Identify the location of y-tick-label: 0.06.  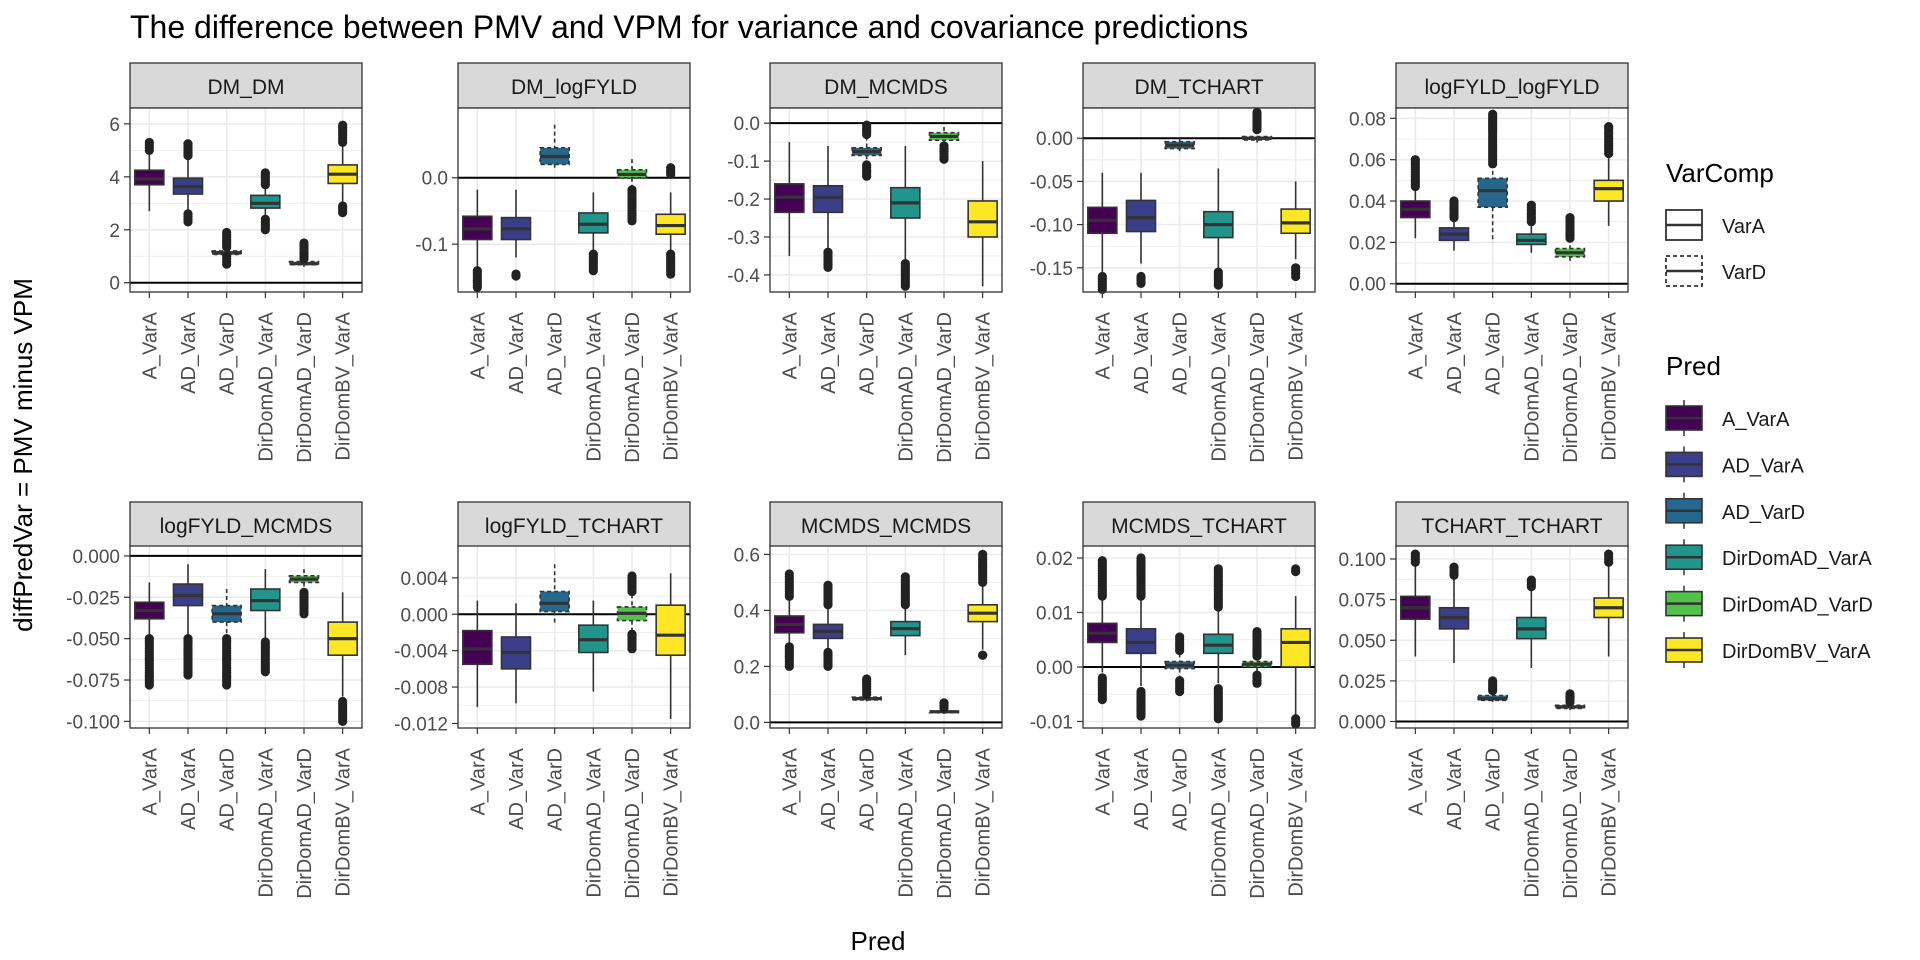
(1367, 161).